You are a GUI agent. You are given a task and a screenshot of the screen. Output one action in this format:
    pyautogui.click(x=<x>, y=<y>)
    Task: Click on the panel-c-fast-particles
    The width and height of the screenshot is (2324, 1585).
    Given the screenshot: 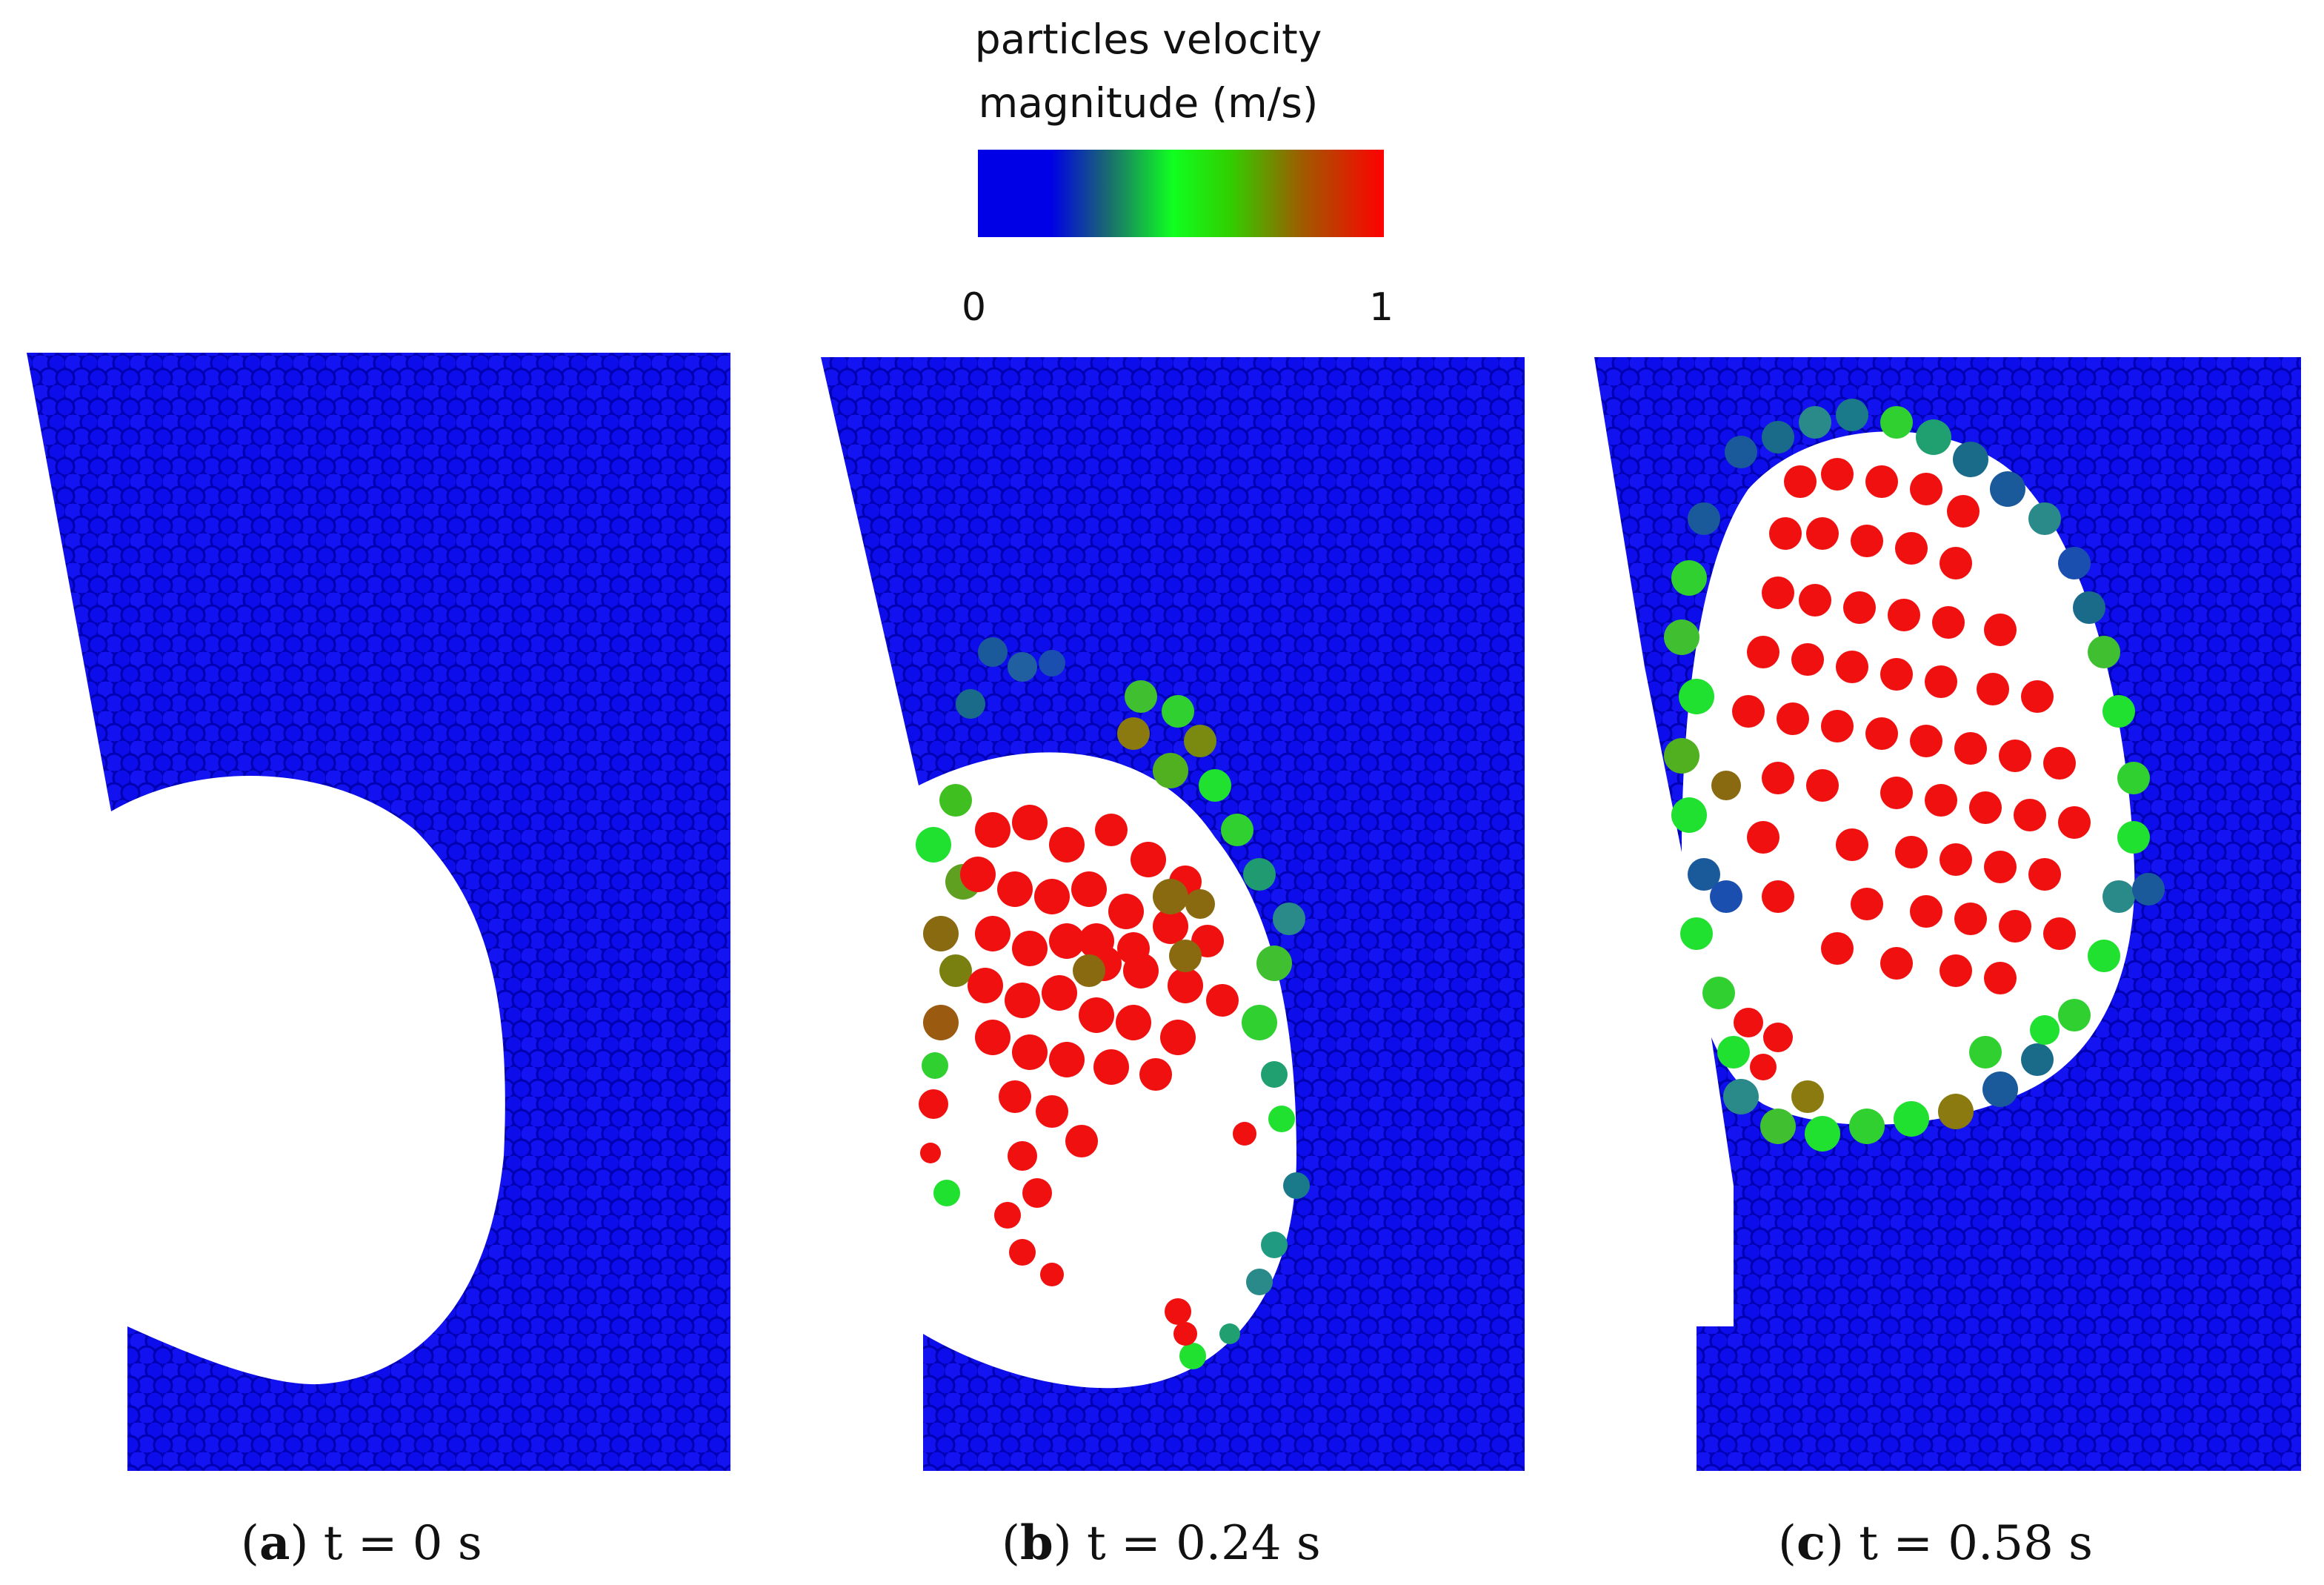 What is the action you would take?
    pyautogui.click(x=1911, y=769)
    